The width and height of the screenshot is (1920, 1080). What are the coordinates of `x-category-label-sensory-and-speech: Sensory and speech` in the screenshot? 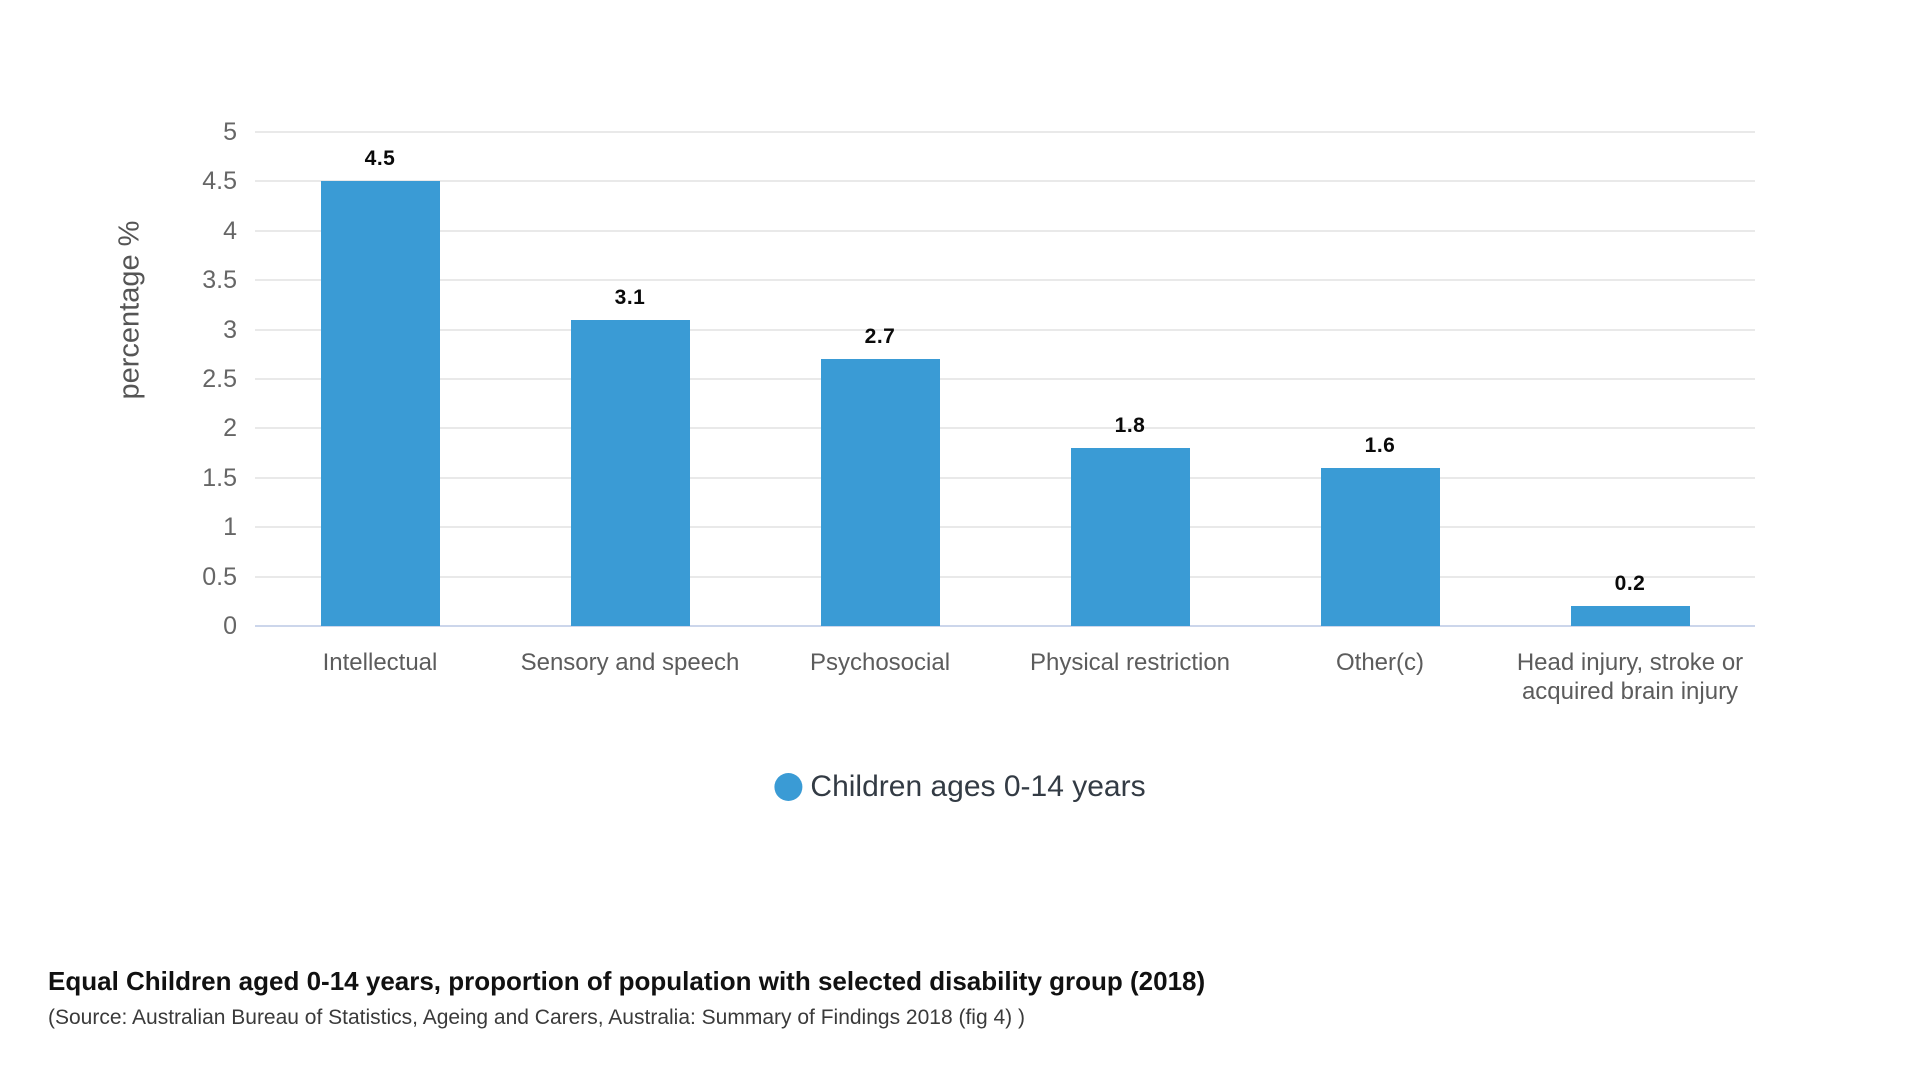 It's located at (630, 662).